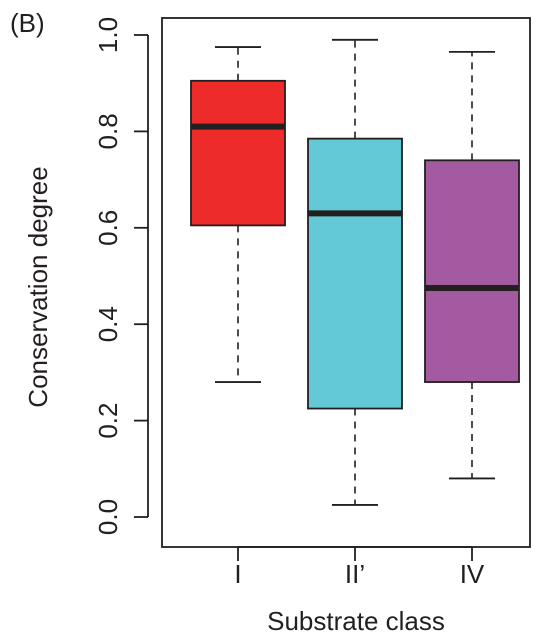 The height and width of the screenshot is (643, 541). What do you see at coordinates (108, 324) in the screenshot?
I see `y-tick-label: 0.4` at bounding box center [108, 324].